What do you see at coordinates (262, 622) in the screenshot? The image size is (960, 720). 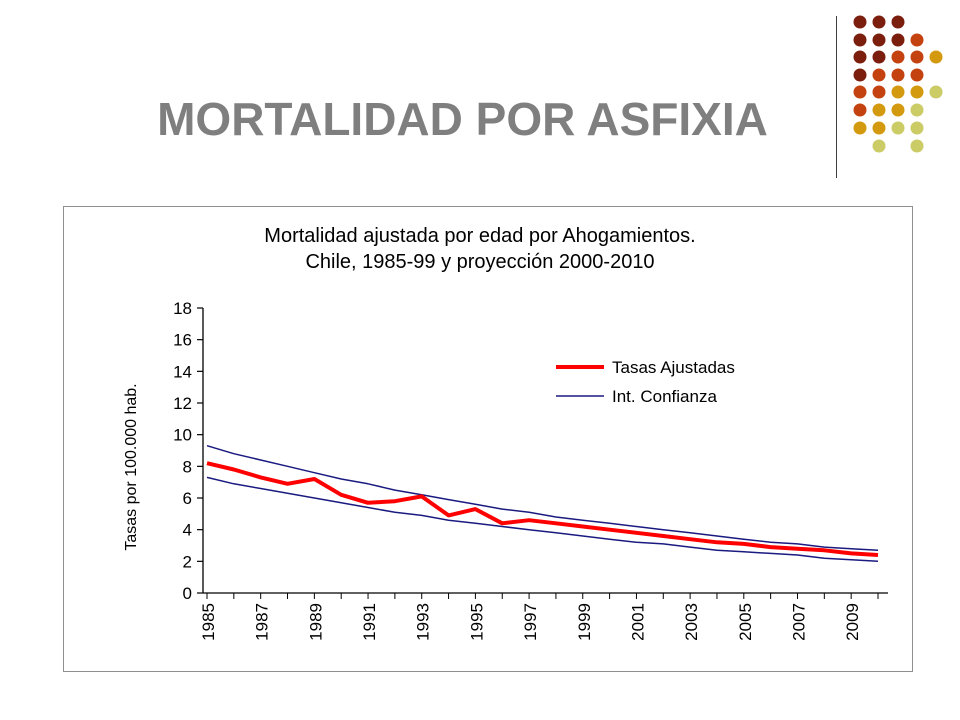 I see `x-tick-label: 1987` at bounding box center [262, 622].